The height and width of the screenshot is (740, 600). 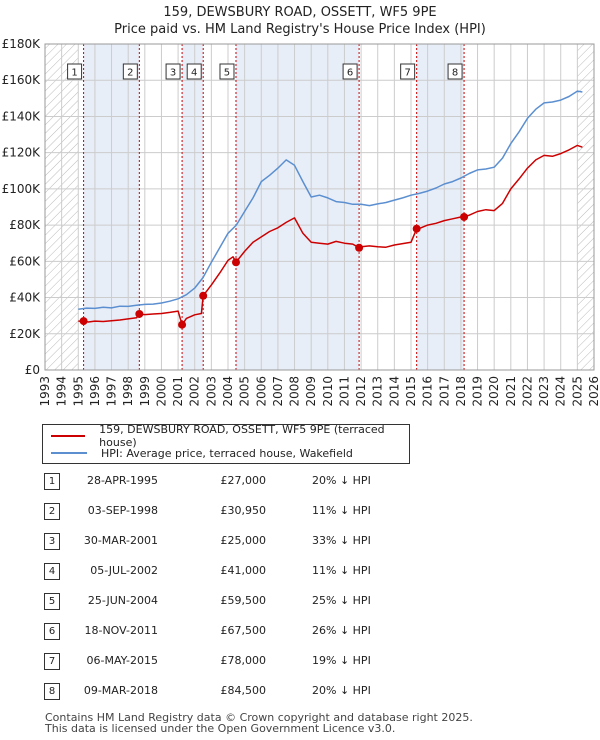 What do you see at coordinates (407, 73) in the screenshot?
I see `sale-label-7: 7` at bounding box center [407, 73].